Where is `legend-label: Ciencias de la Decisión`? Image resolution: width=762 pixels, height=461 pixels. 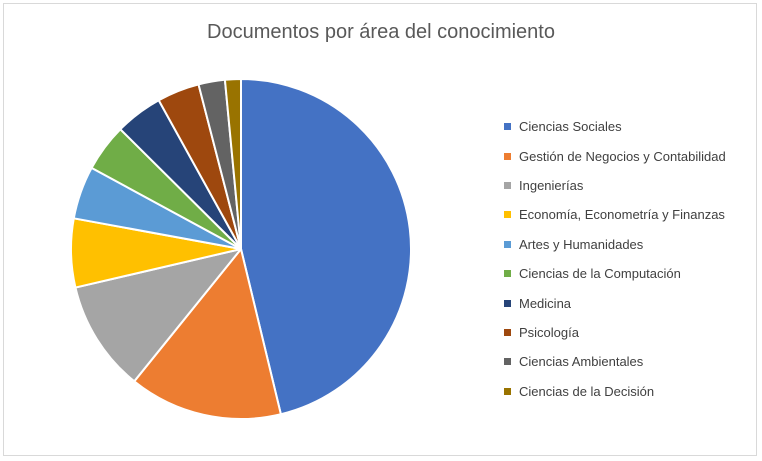 legend-label: Ciencias de la Decisión is located at coordinates (587, 391).